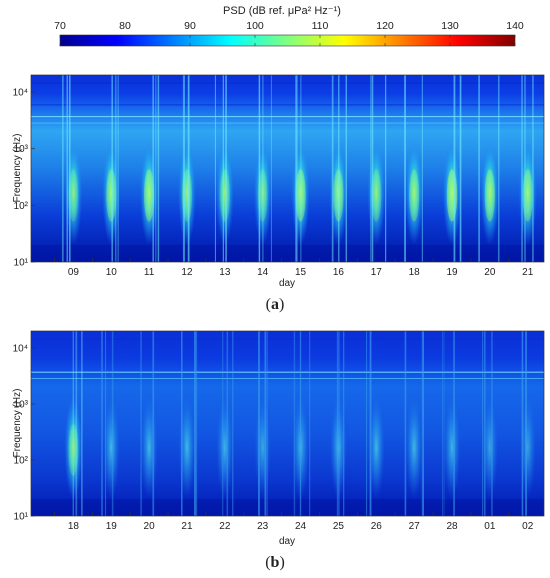  Describe the element at coordinates (187, 526) in the screenshot. I see `x-tick-label: 21` at that location.